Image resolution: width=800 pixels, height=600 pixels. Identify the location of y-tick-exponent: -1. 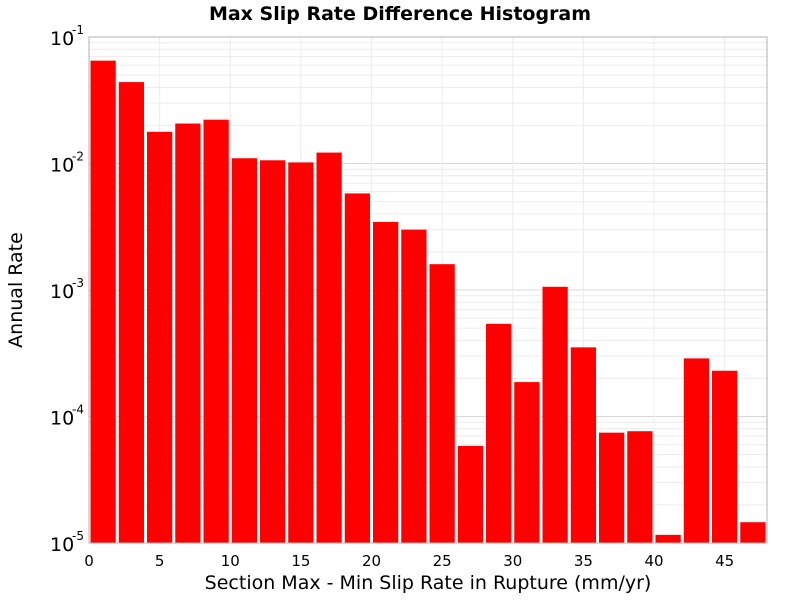
(78, 30).